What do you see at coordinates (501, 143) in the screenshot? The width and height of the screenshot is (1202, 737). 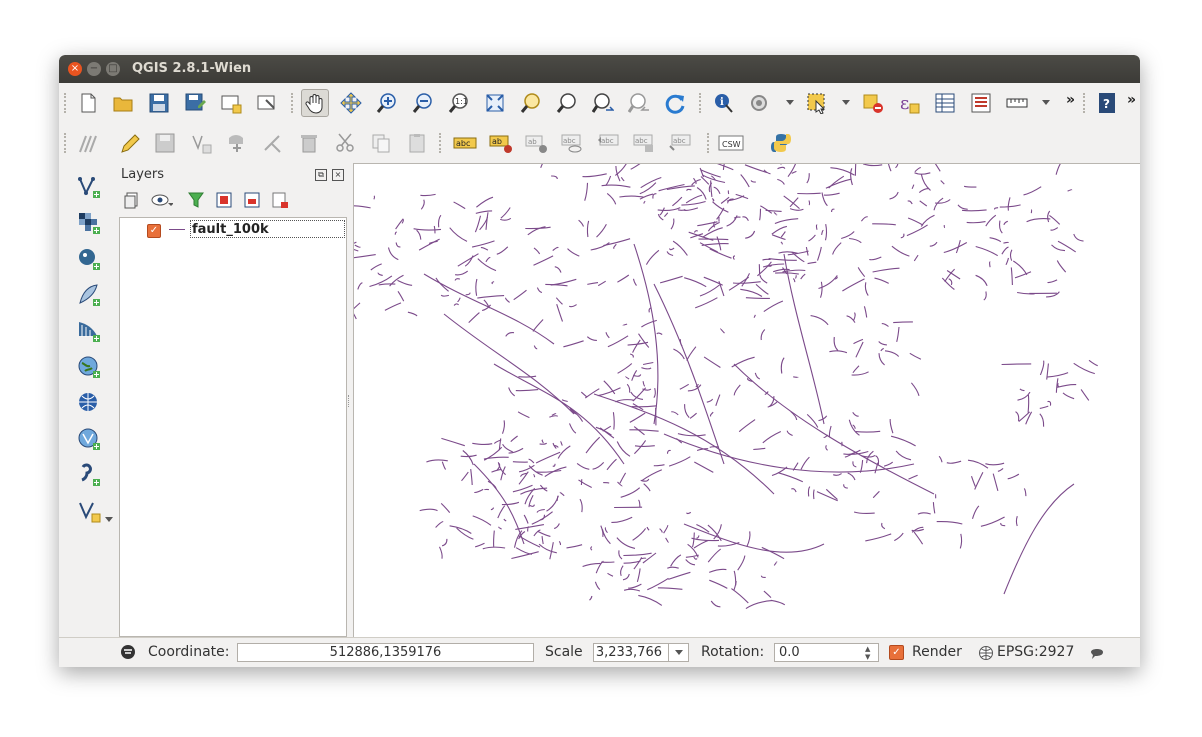 I see `label-pin-icon: ab` at bounding box center [501, 143].